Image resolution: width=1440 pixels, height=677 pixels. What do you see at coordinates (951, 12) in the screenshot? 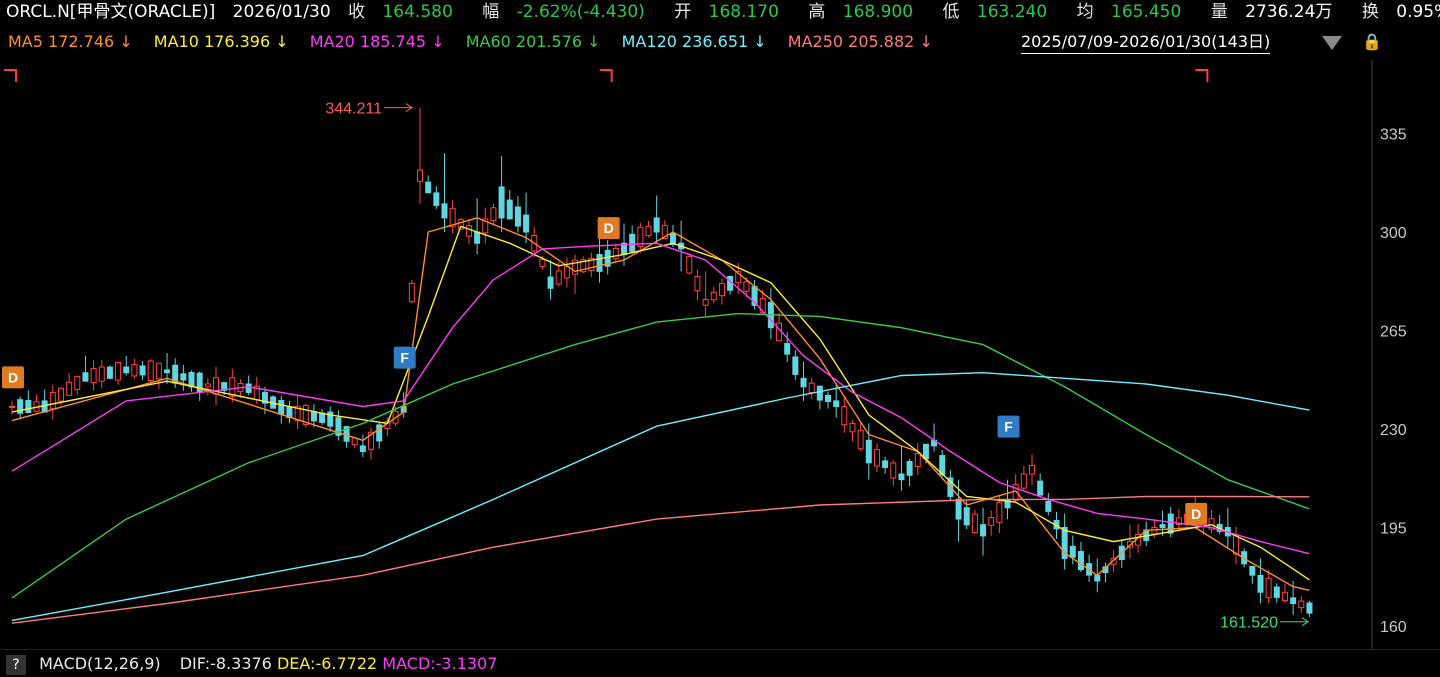
I see `low-label: 低` at bounding box center [951, 12].